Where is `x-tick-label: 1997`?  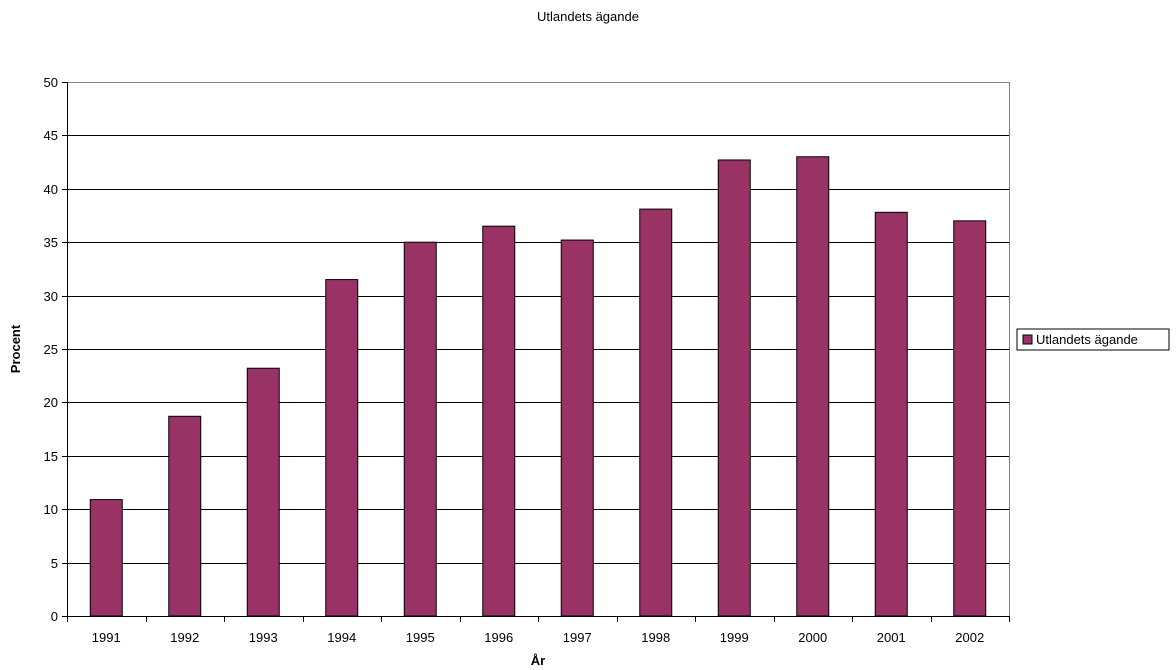
x-tick-label: 1997 is located at coordinates (577, 637).